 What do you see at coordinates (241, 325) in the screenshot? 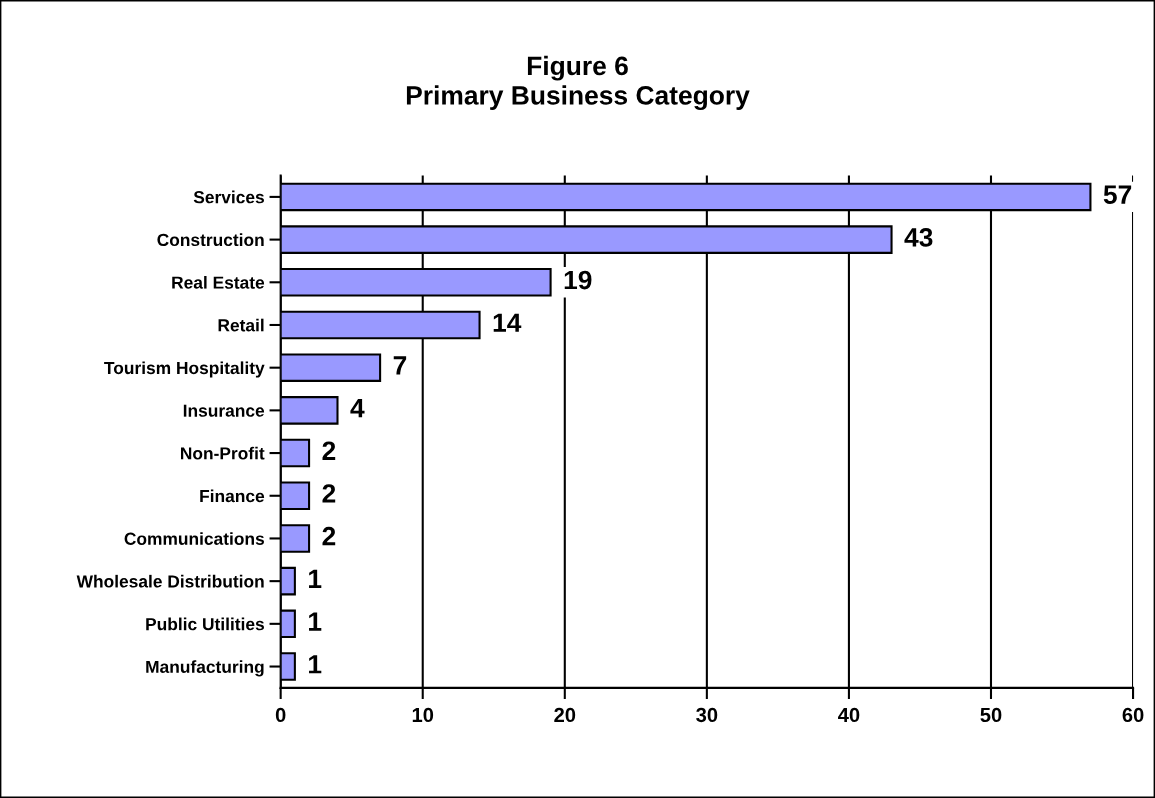
I see `y-tick-label: Retail` at bounding box center [241, 325].